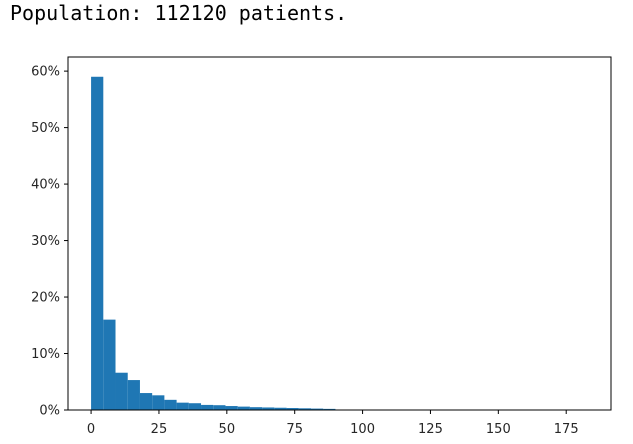 This screenshot has width=633, height=444. I want to click on y-tick-label: 30%, so click(45, 241).